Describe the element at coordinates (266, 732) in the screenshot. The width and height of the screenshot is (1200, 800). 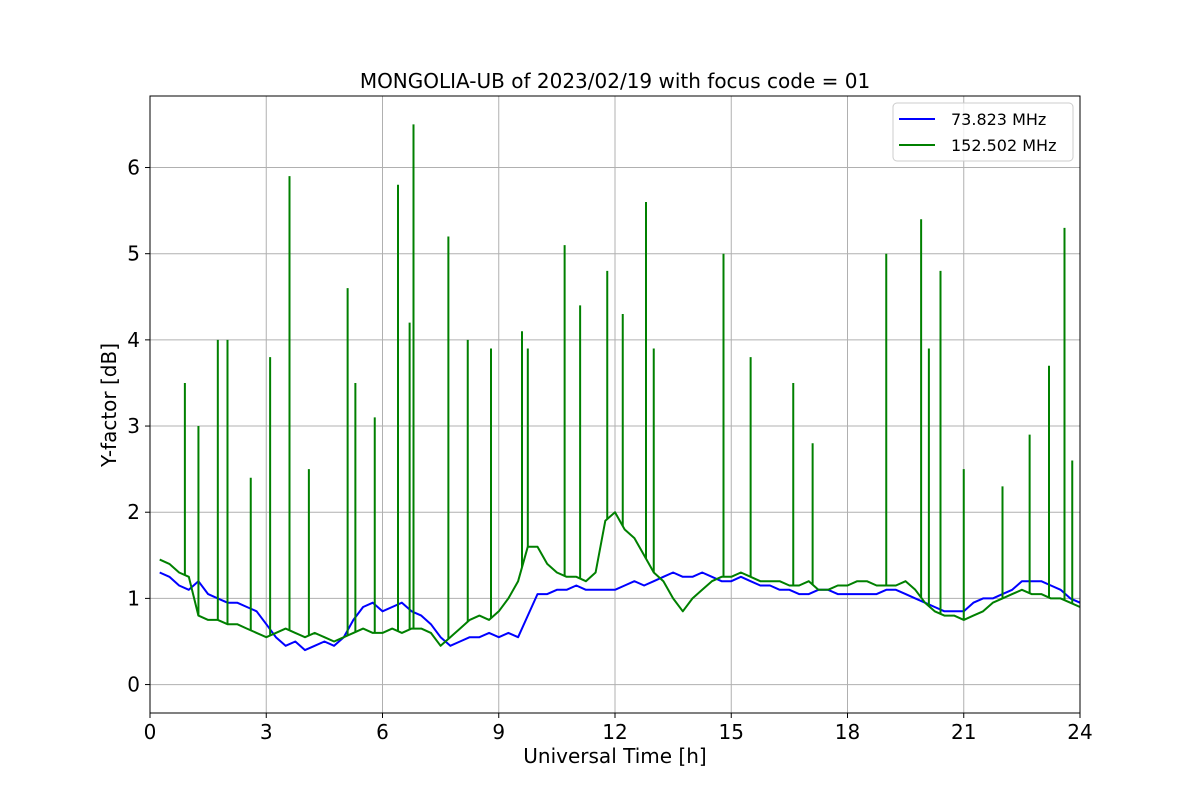
I see `x-tick-label: 3` at that location.